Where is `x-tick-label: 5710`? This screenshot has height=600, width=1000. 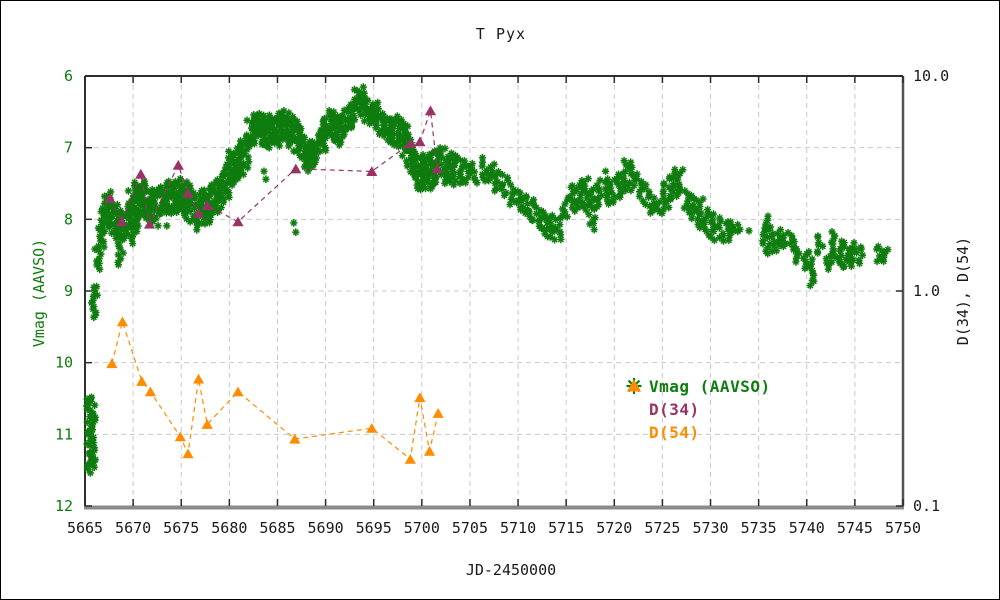 x-tick-label: 5710 is located at coordinates (518, 528).